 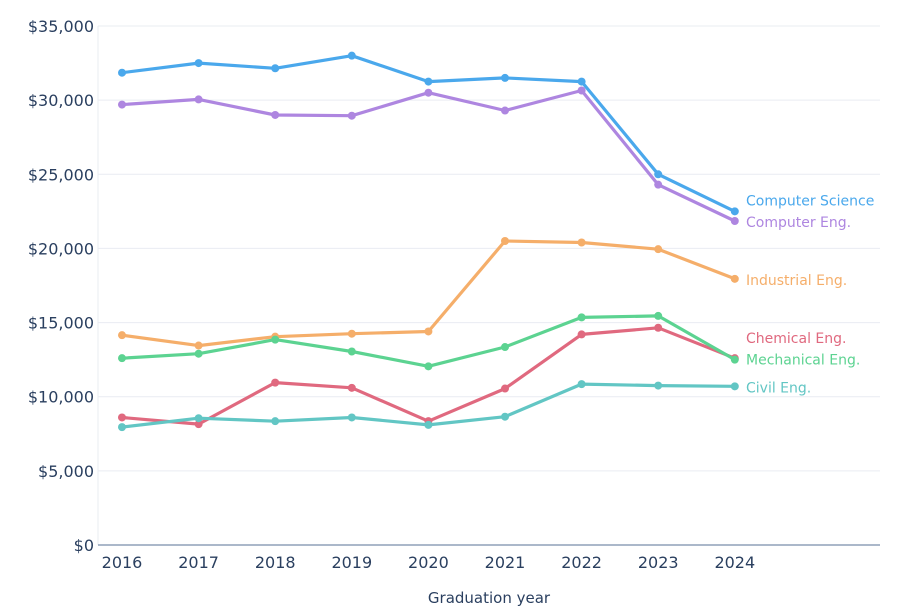 I want to click on x-tick-label: 2017, so click(x=198, y=562).